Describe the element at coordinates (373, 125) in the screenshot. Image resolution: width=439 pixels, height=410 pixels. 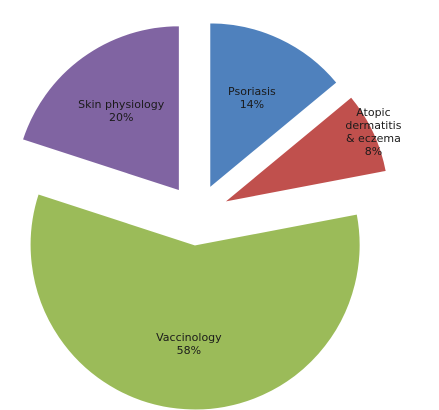
I see `category-label: Atopic dermatitis & eczema` at that location.